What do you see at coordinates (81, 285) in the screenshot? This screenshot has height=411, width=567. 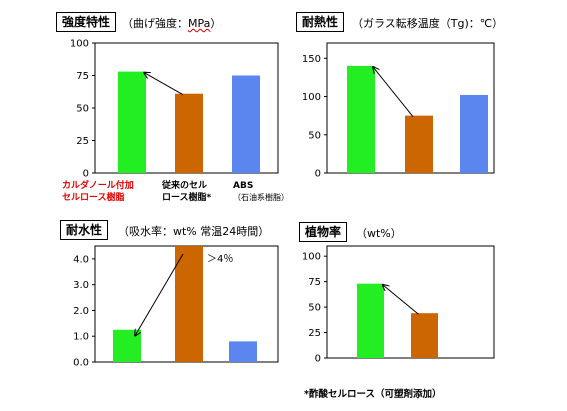 I see `y-tick-label: 3.0` at bounding box center [81, 285].